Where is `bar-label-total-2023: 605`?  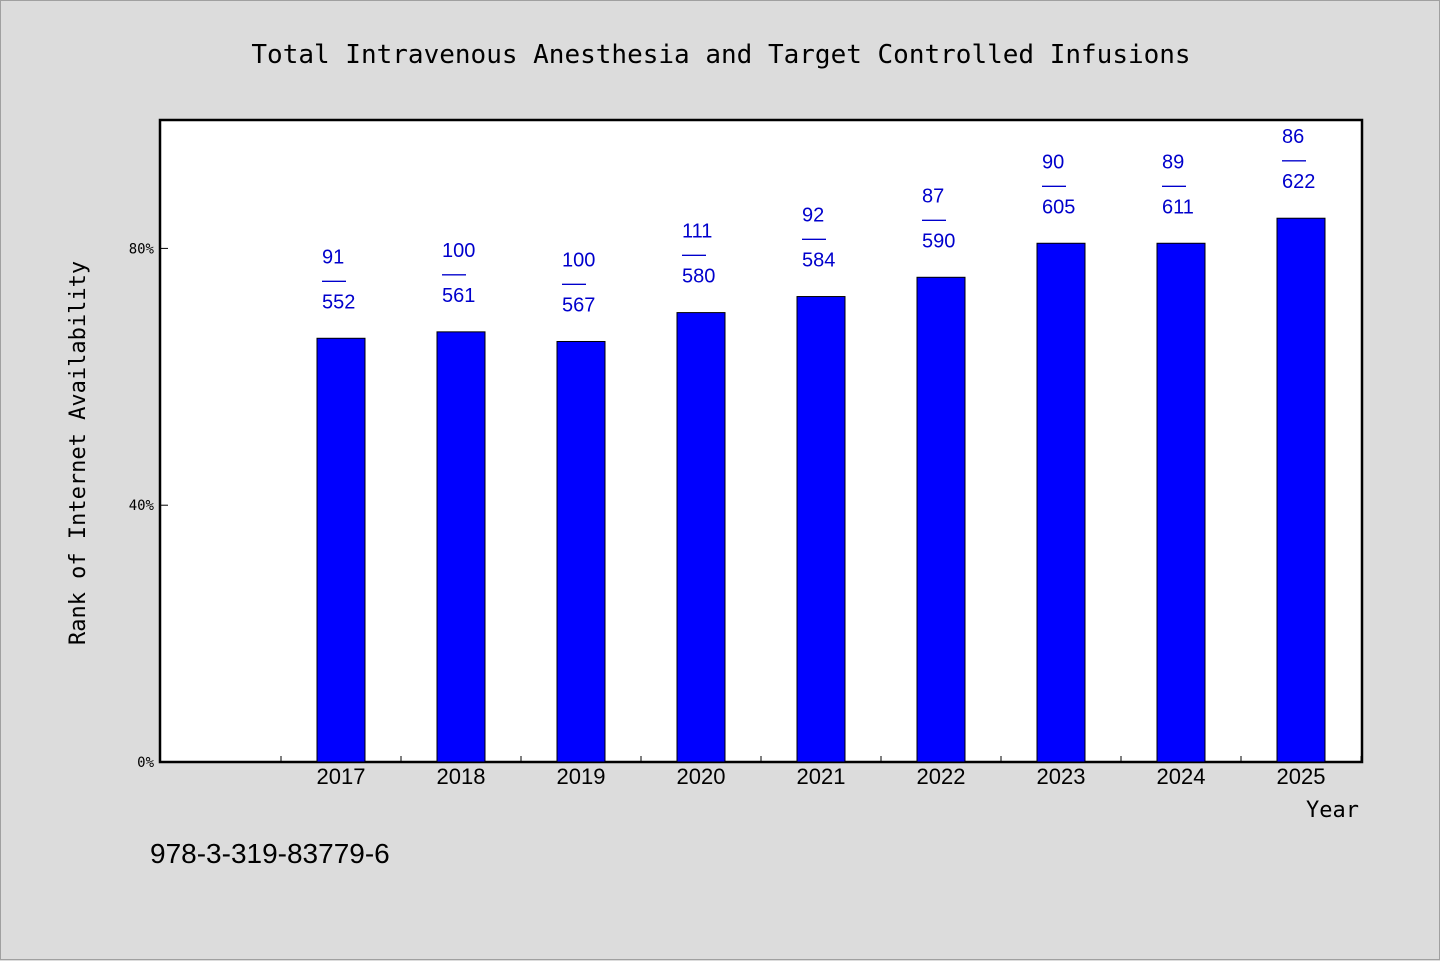
bar-label-total-2023: 605 is located at coordinates (1058, 207).